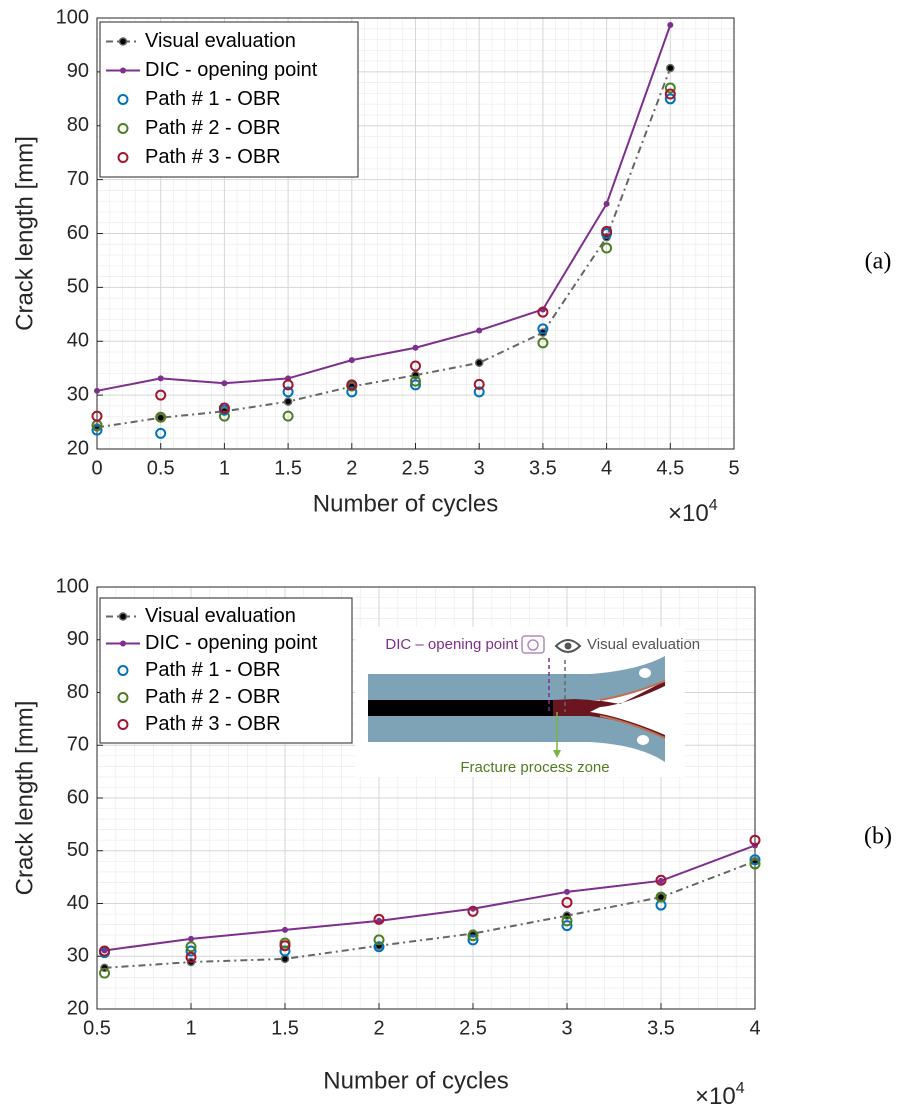 This screenshot has width=900, height=1113. What do you see at coordinates (78, 233) in the screenshot?
I see `y-tick-label: 60` at bounding box center [78, 233].